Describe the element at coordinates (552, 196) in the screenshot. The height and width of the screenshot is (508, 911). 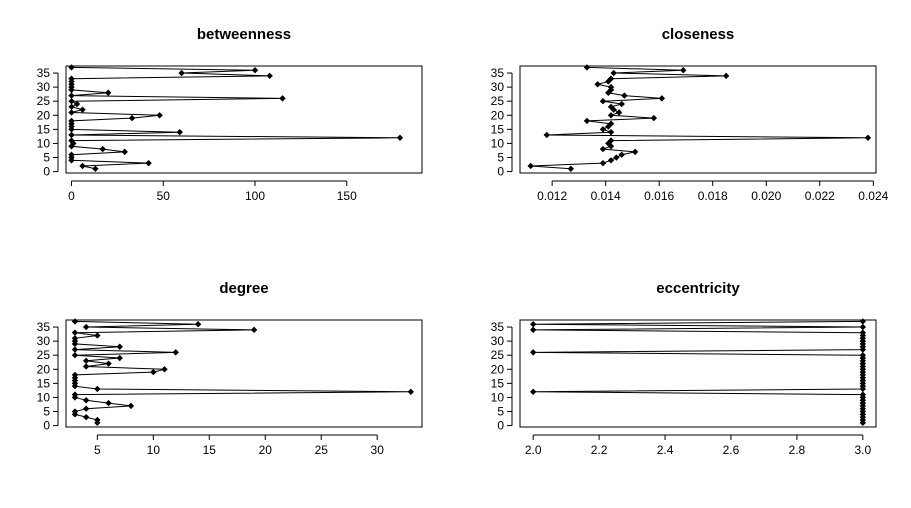
I see `x-tick-label: 0.012` at that location.